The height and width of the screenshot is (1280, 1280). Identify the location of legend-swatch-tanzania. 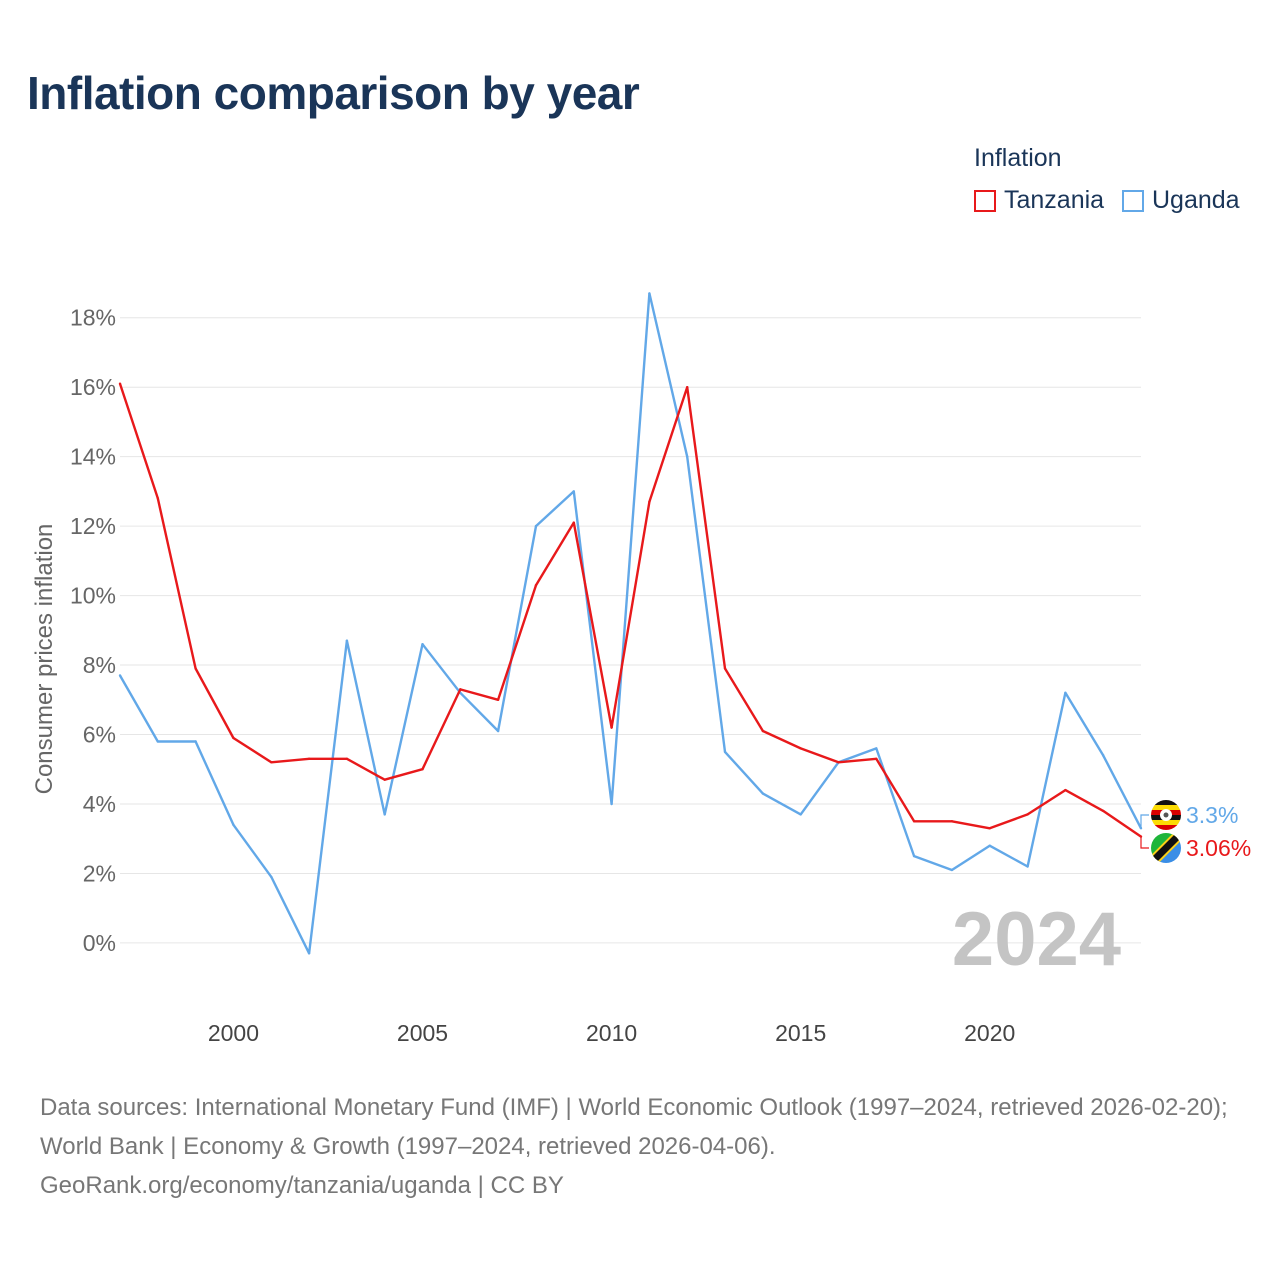
(985, 200).